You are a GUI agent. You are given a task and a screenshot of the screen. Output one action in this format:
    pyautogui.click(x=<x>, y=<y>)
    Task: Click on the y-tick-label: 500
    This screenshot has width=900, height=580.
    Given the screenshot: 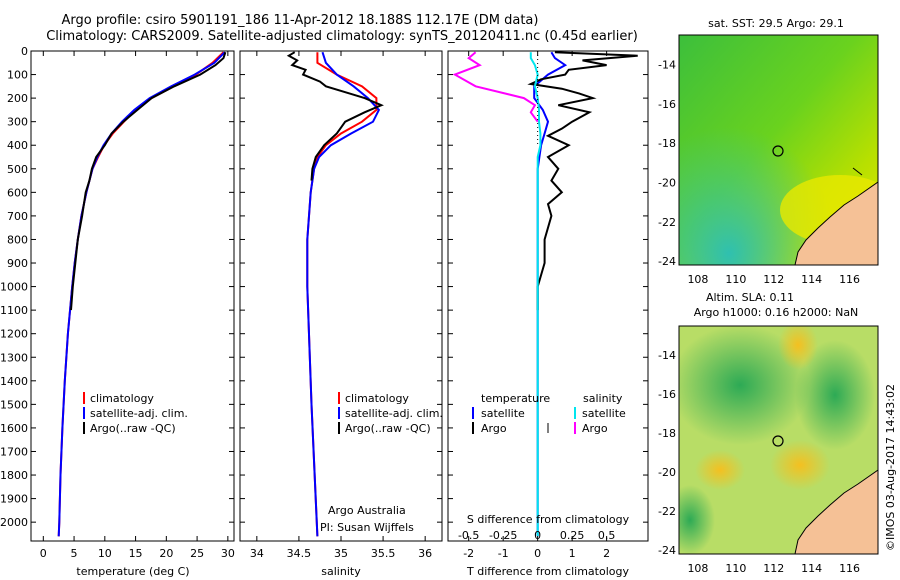 What is the action you would take?
    pyautogui.click(x=17, y=169)
    